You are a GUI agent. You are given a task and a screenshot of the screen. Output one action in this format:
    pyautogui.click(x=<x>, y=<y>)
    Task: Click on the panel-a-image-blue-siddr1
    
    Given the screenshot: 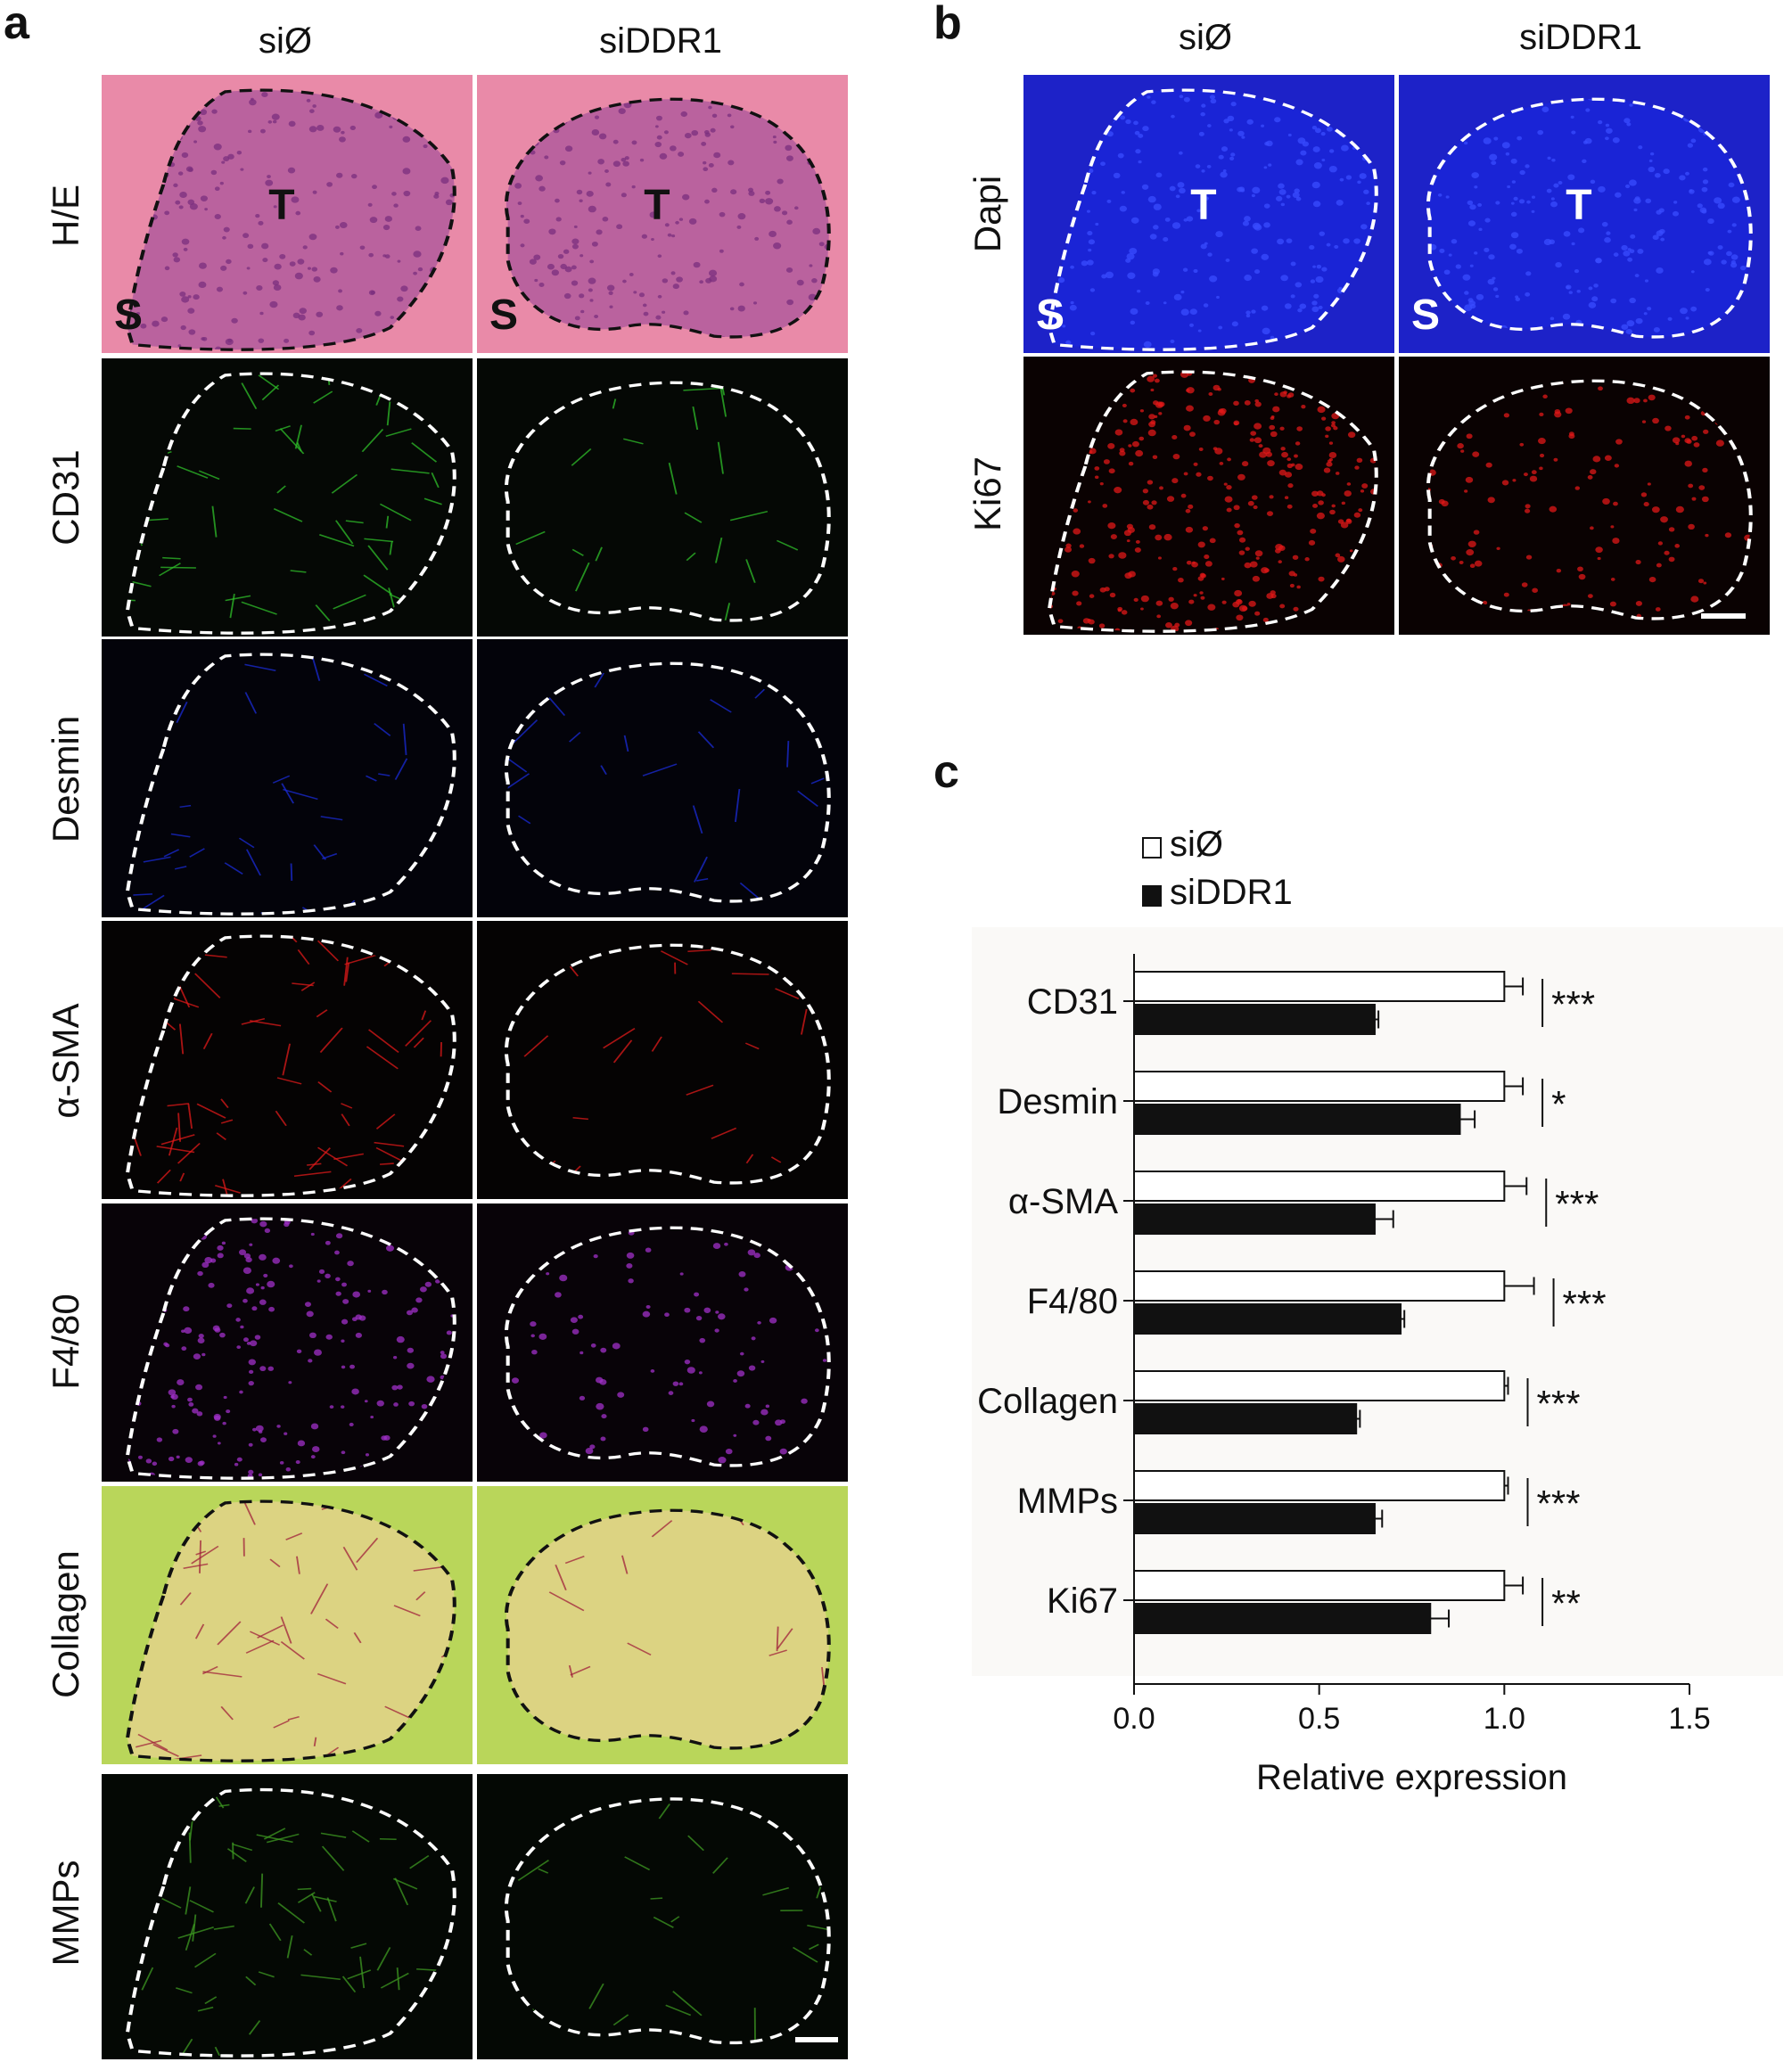 What is the action you would take?
    pyautogui.click(x=663, y=778)
    